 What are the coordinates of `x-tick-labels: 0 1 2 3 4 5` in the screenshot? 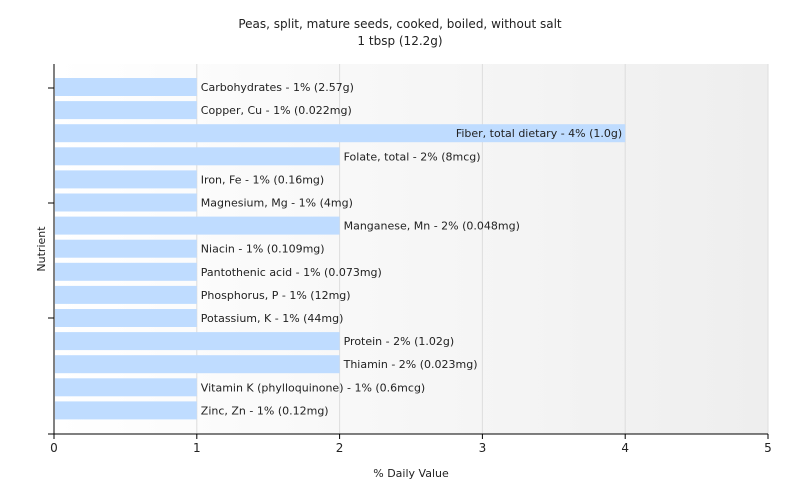 It's located at (411, 448).